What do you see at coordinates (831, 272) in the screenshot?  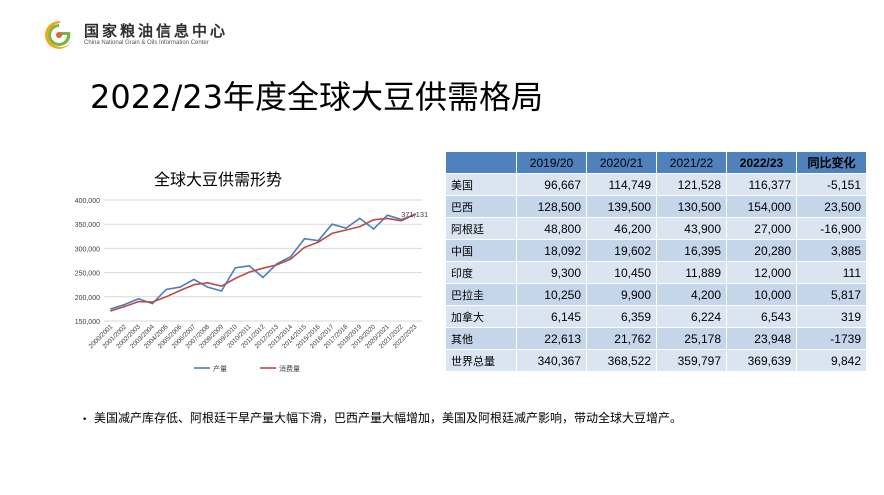 I see `table-cell: 111` at bounding box center [831, 272].